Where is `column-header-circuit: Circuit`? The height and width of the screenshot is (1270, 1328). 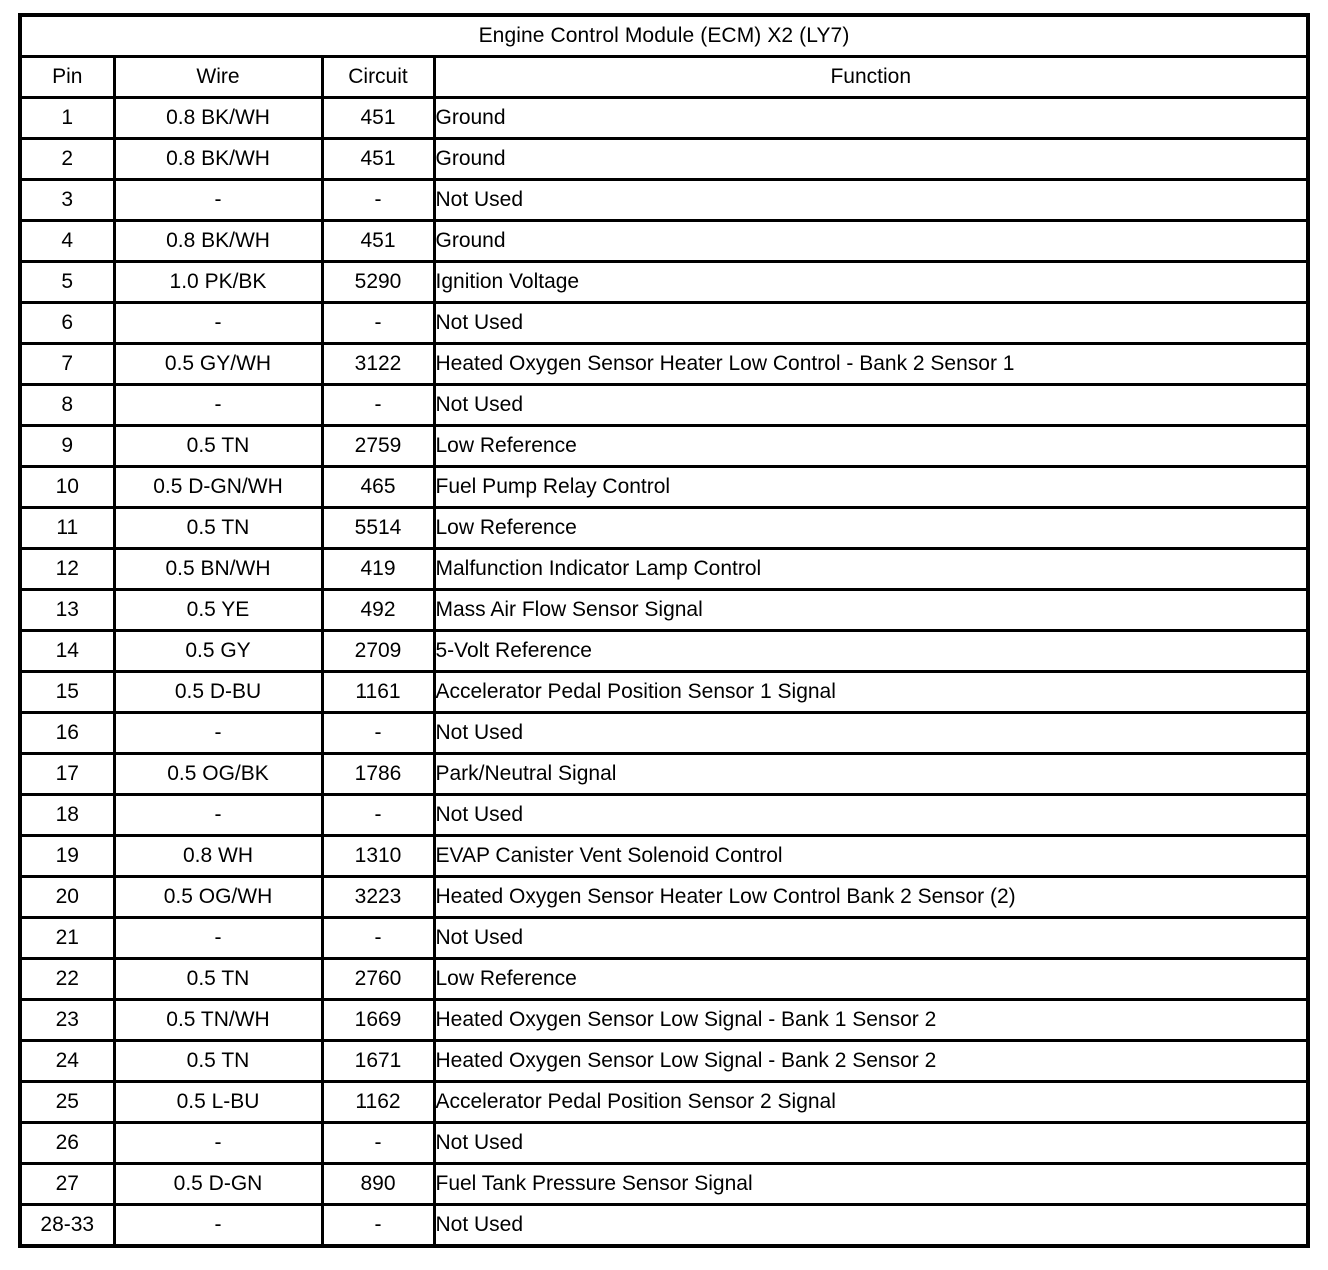 column-header-circuit: Circuit is located at coordinates (378, 77).